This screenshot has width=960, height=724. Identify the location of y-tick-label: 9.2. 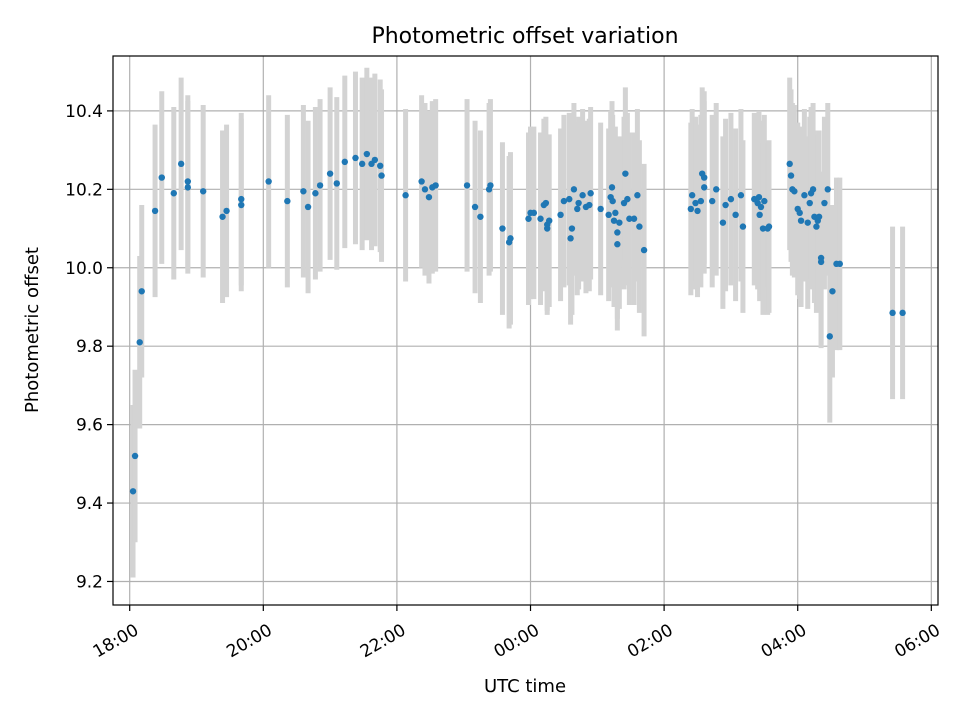
(89, 582).